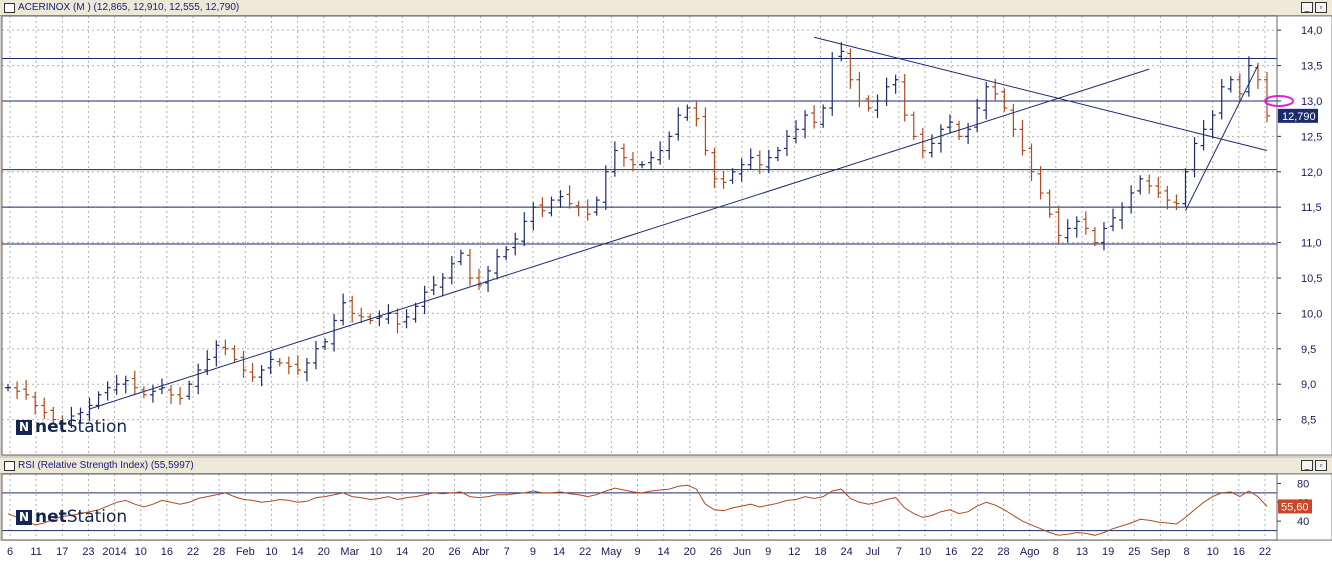 The height and width of the screenshot is (561, 1332). What do you see at coordinates (1311, 279) in the screenshot?
I see `y-tick-label: 10,5` at bounding box center [1311, 279].